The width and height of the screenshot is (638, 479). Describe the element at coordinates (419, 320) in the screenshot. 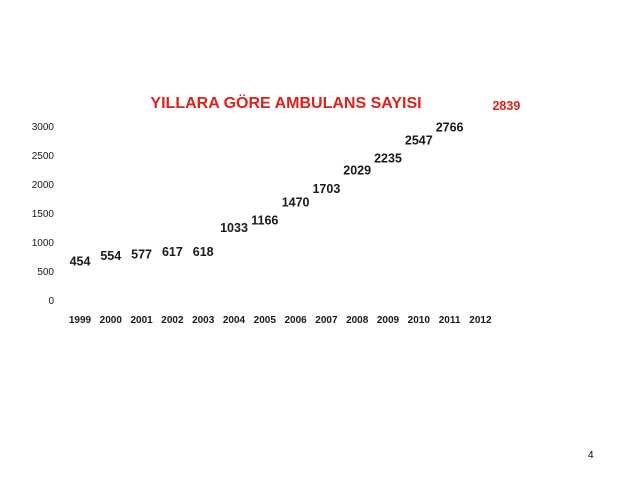

I see `x-tick-label: 2010` at that location.